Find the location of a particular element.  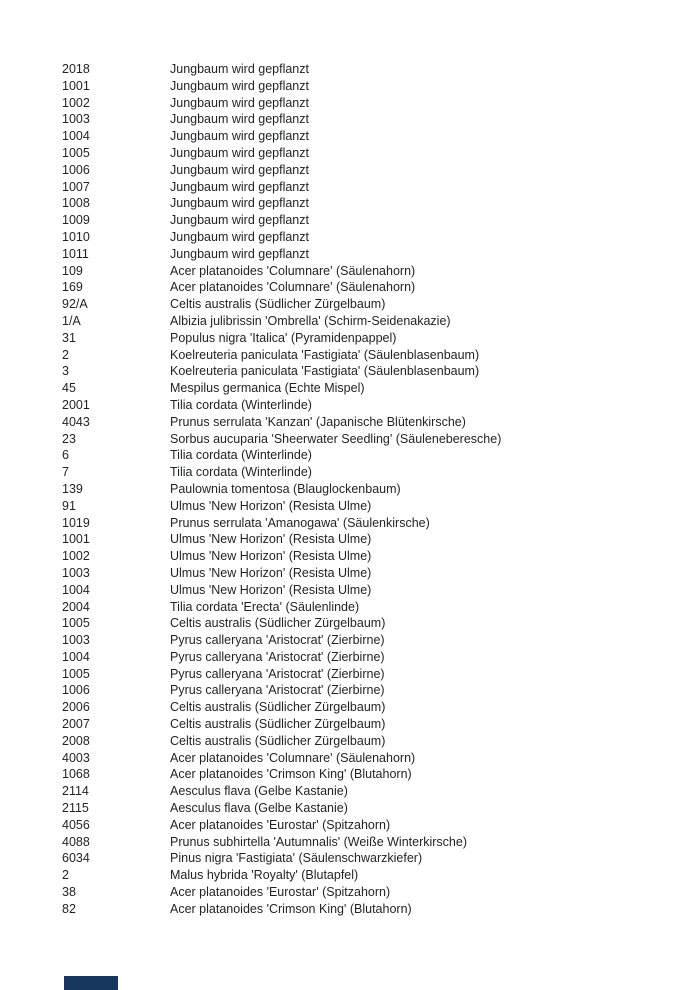

tree-id: 31 is located at coordinates (69, 337).